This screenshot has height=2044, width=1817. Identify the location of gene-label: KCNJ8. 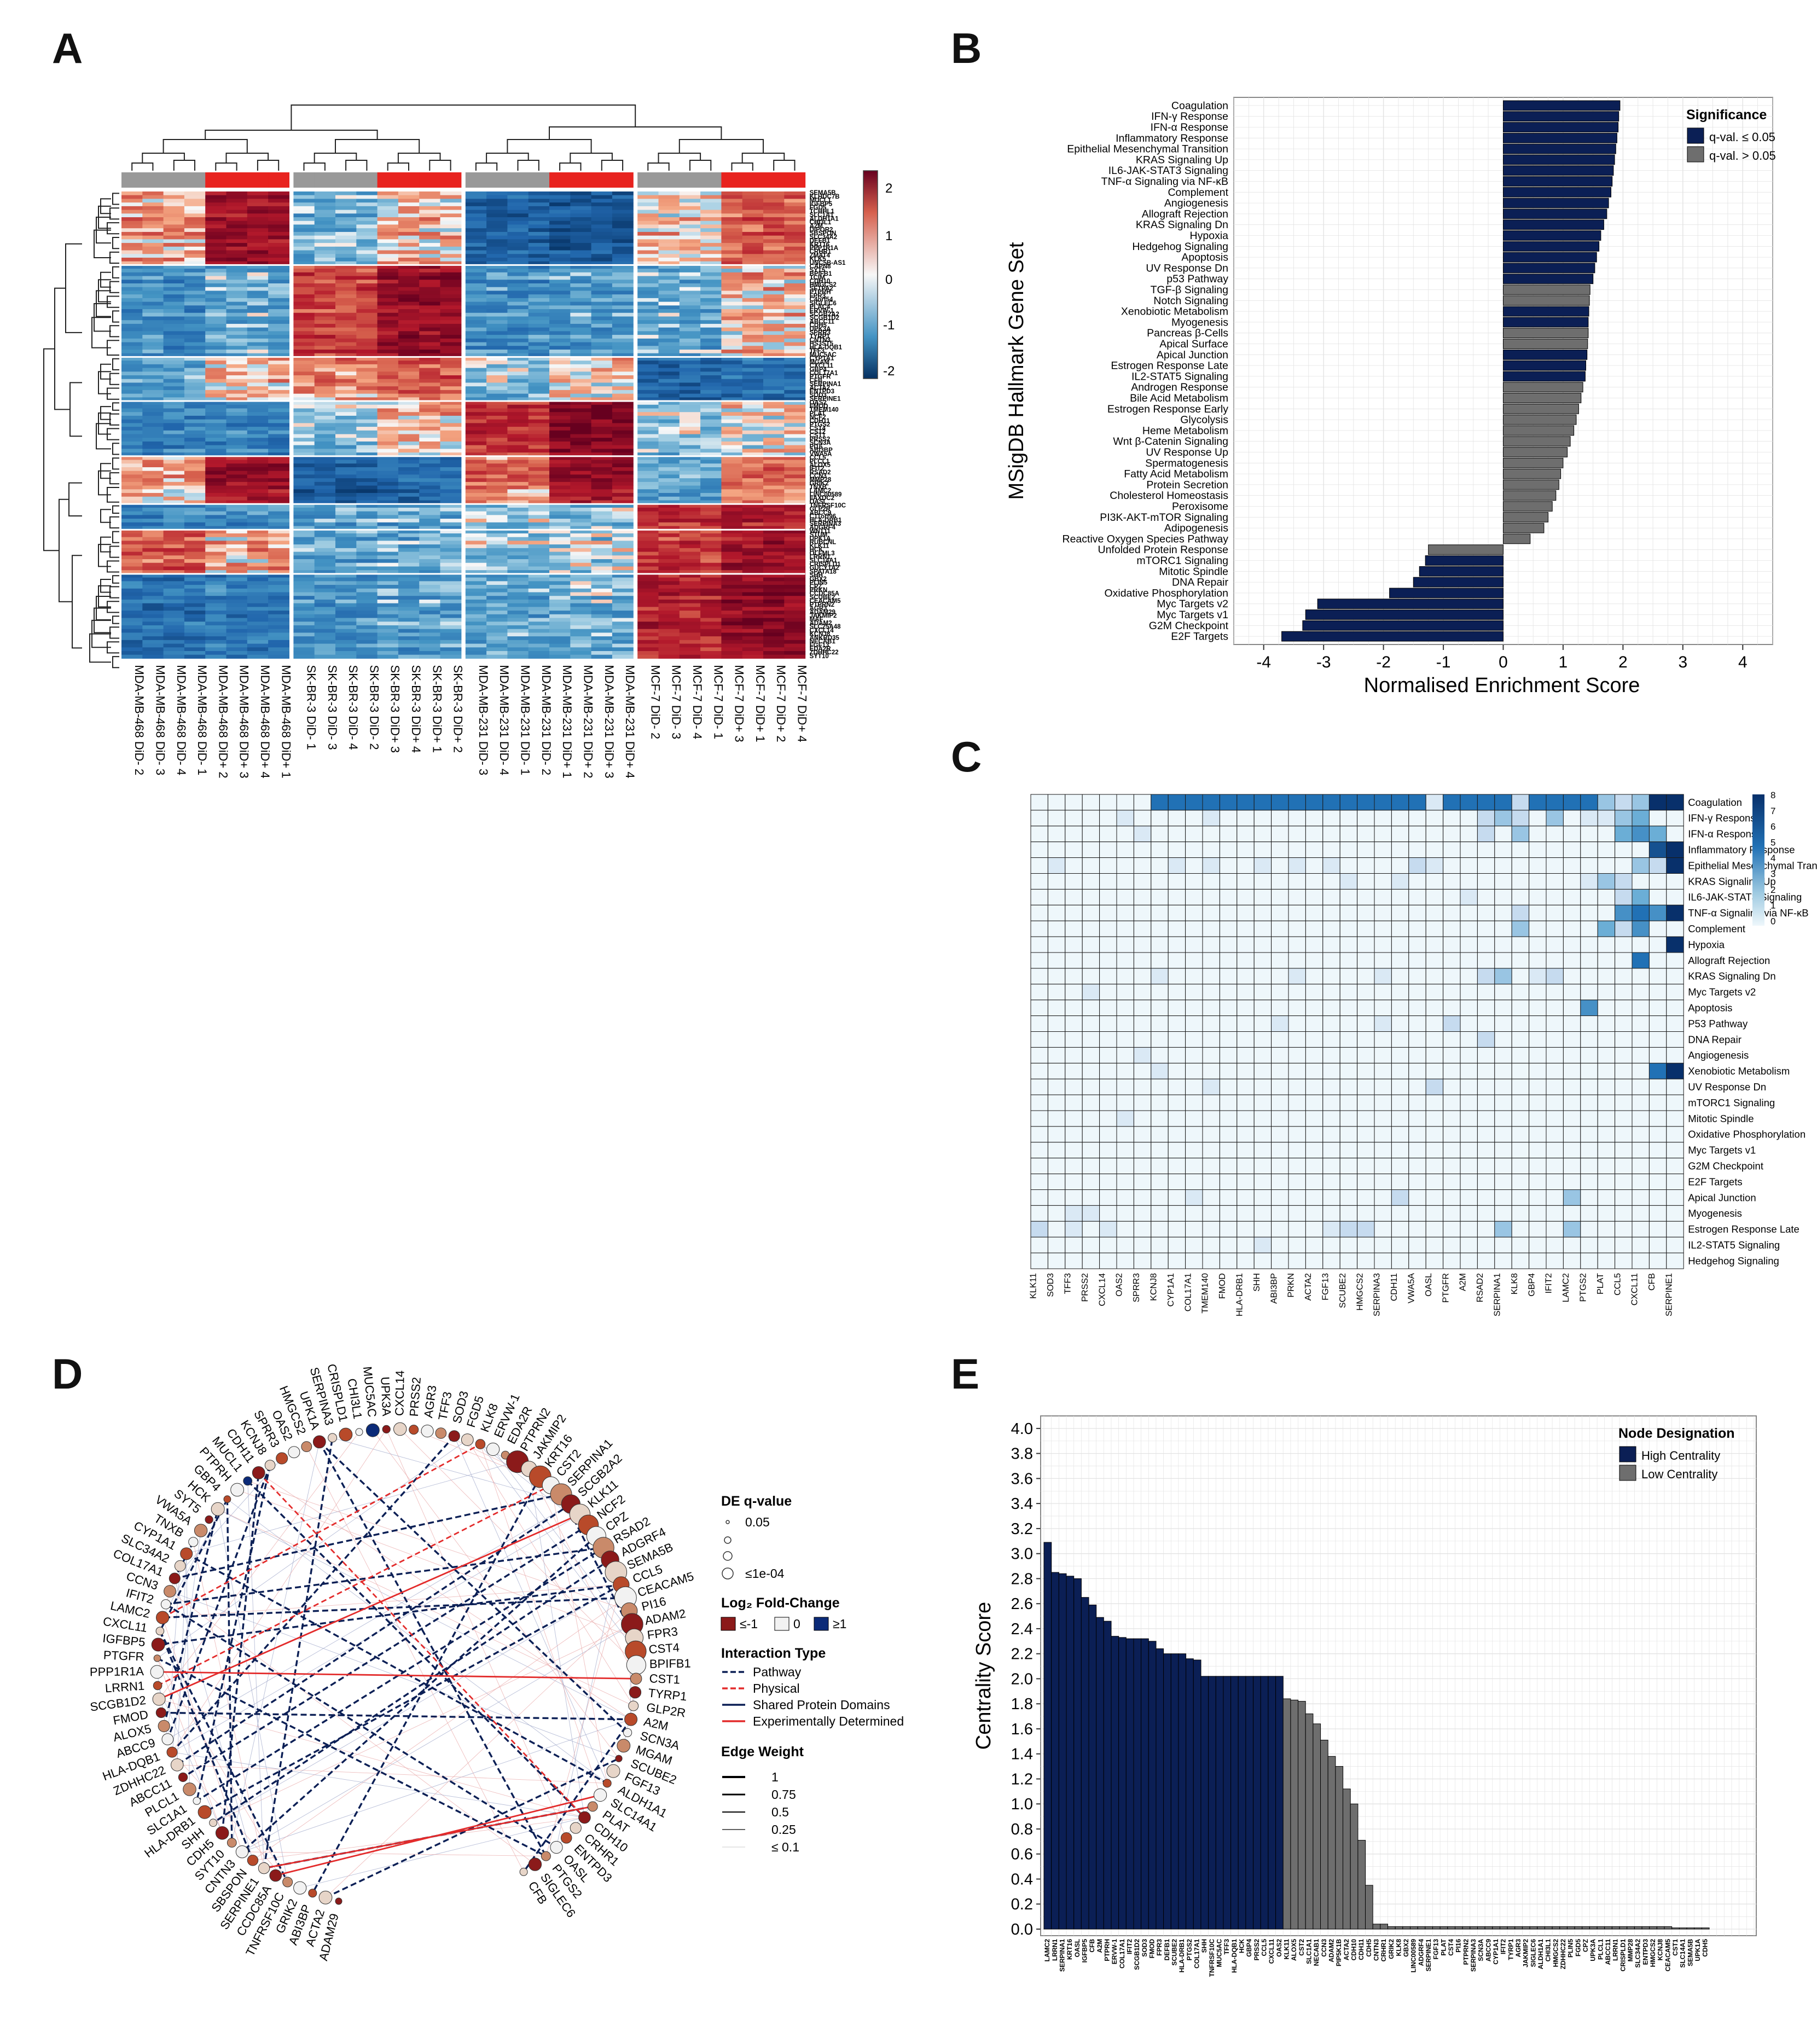
(820, 634).